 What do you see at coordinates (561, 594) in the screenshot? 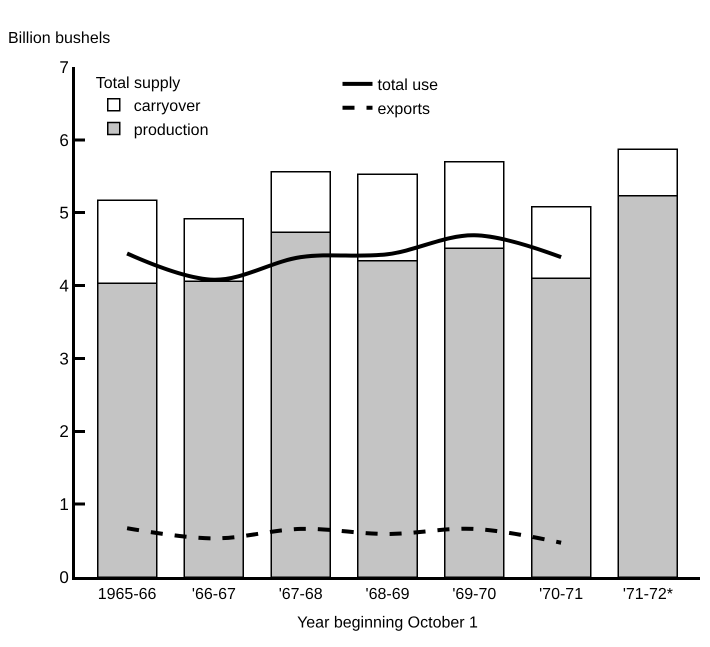
I see `x-tick-label: '70-71` at bounding box center [561, 594].